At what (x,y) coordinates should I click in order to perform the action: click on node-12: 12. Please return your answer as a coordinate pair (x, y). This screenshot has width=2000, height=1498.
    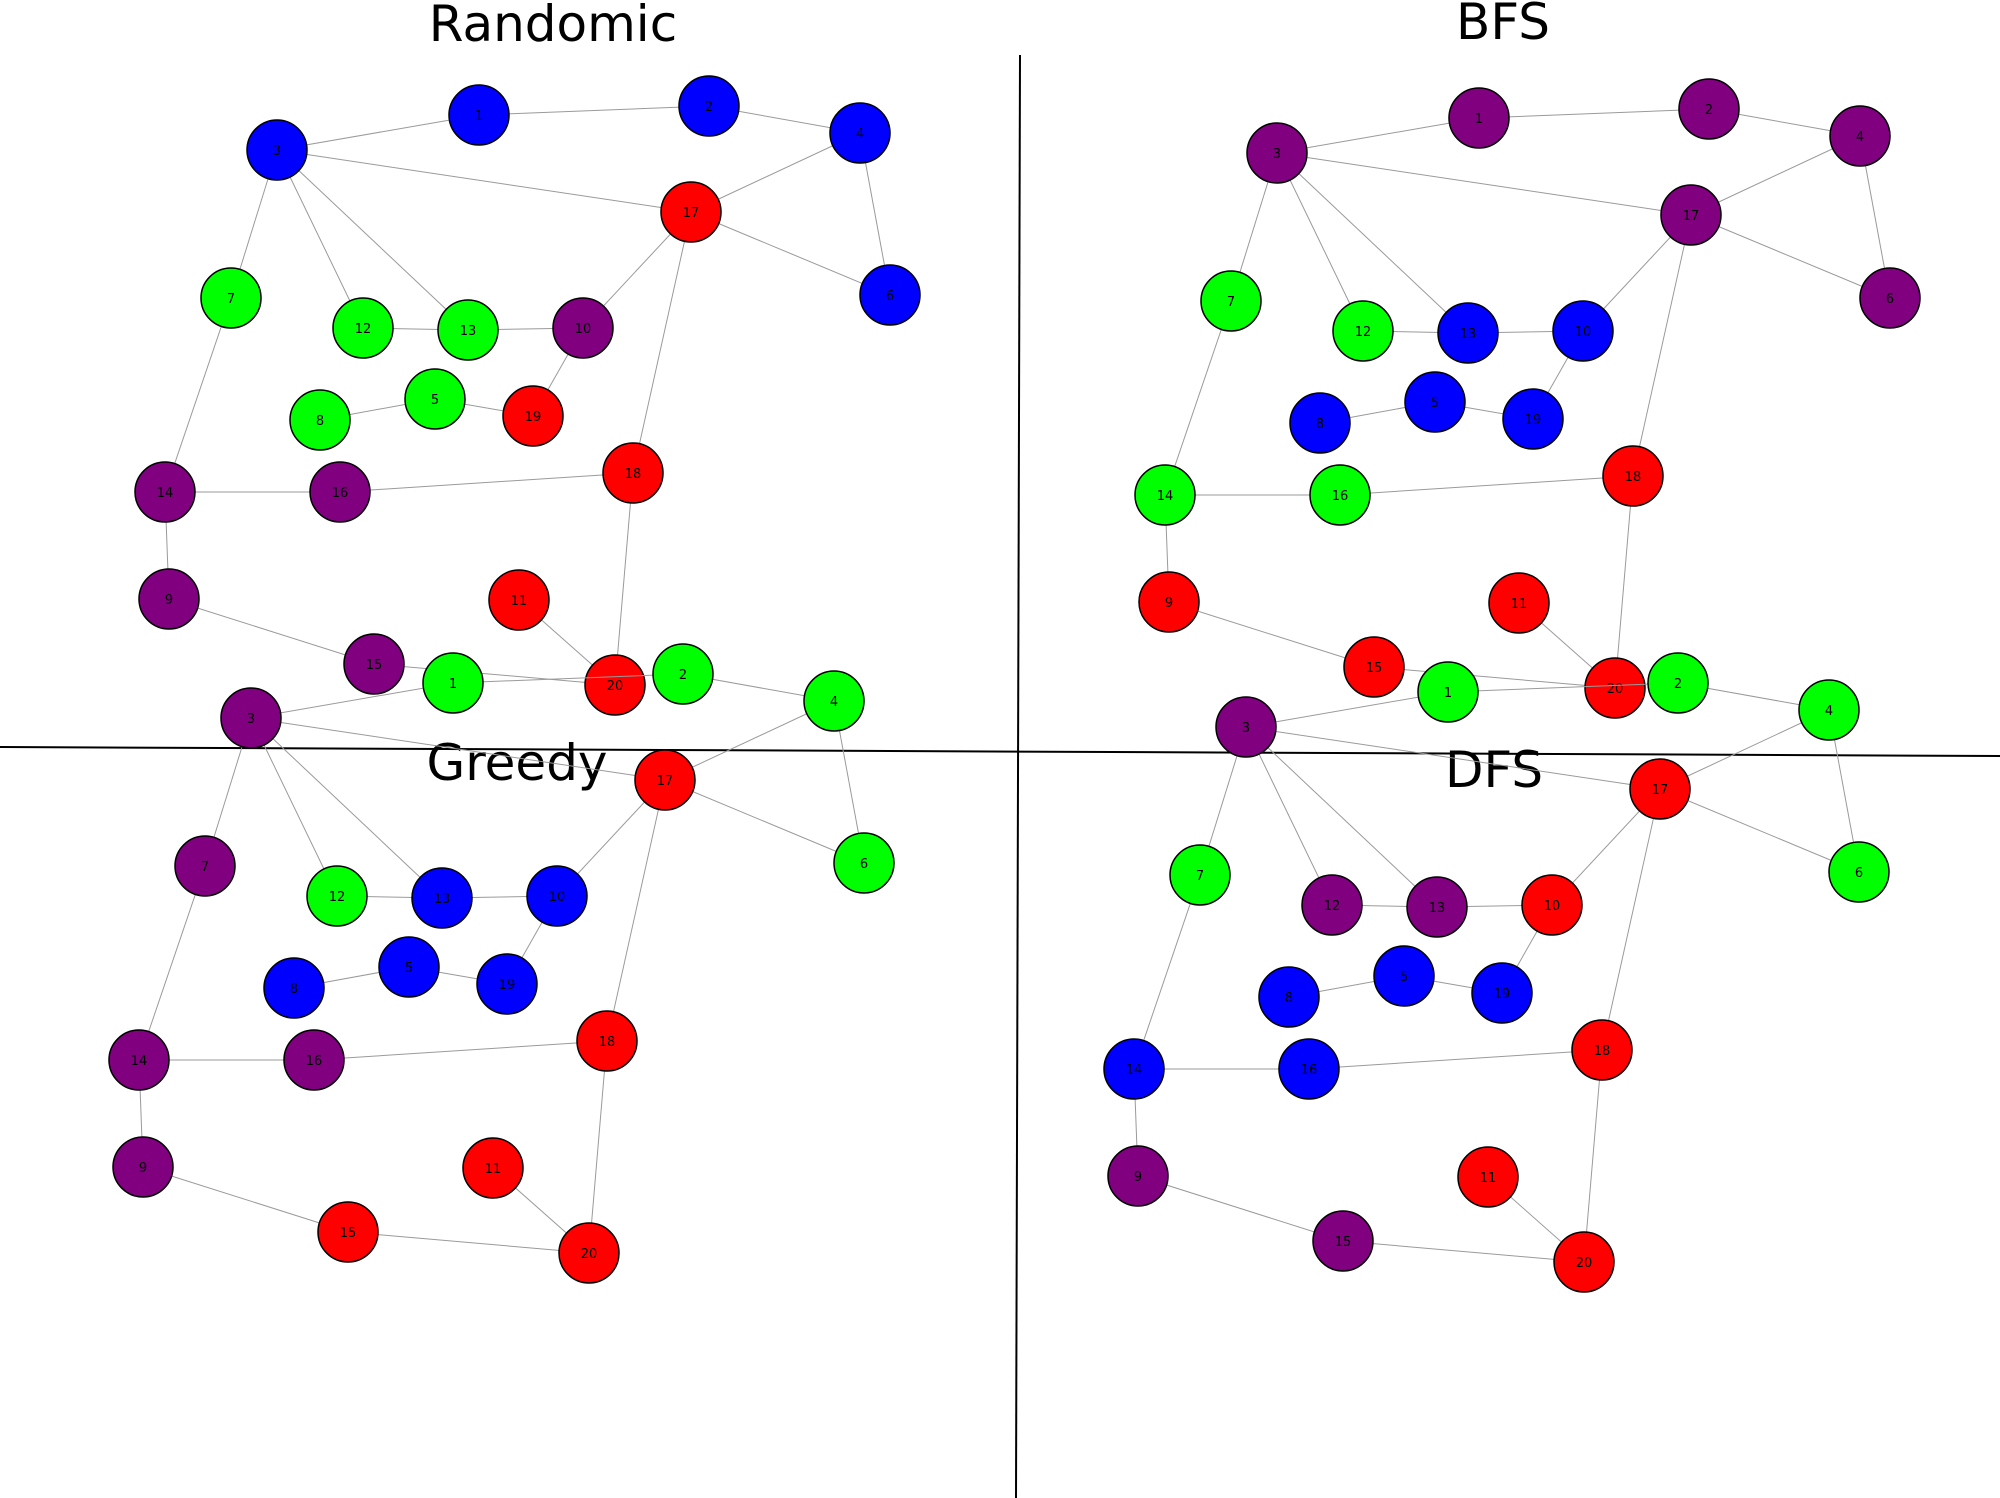
    Looking at the image, I should click on (1363, 331).